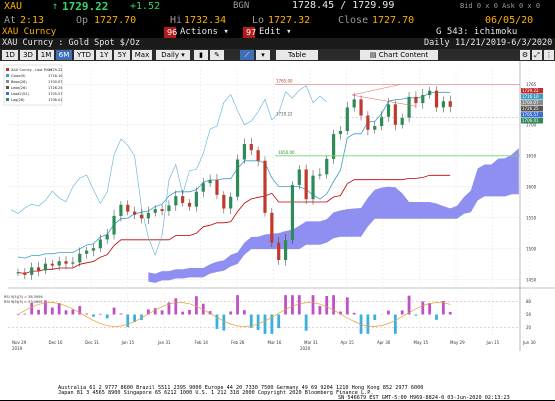  What do you see at coordinates (18, 76) in the screenshot?
I see `legend-entry: Close(9)` at bounding box center [18, 76].